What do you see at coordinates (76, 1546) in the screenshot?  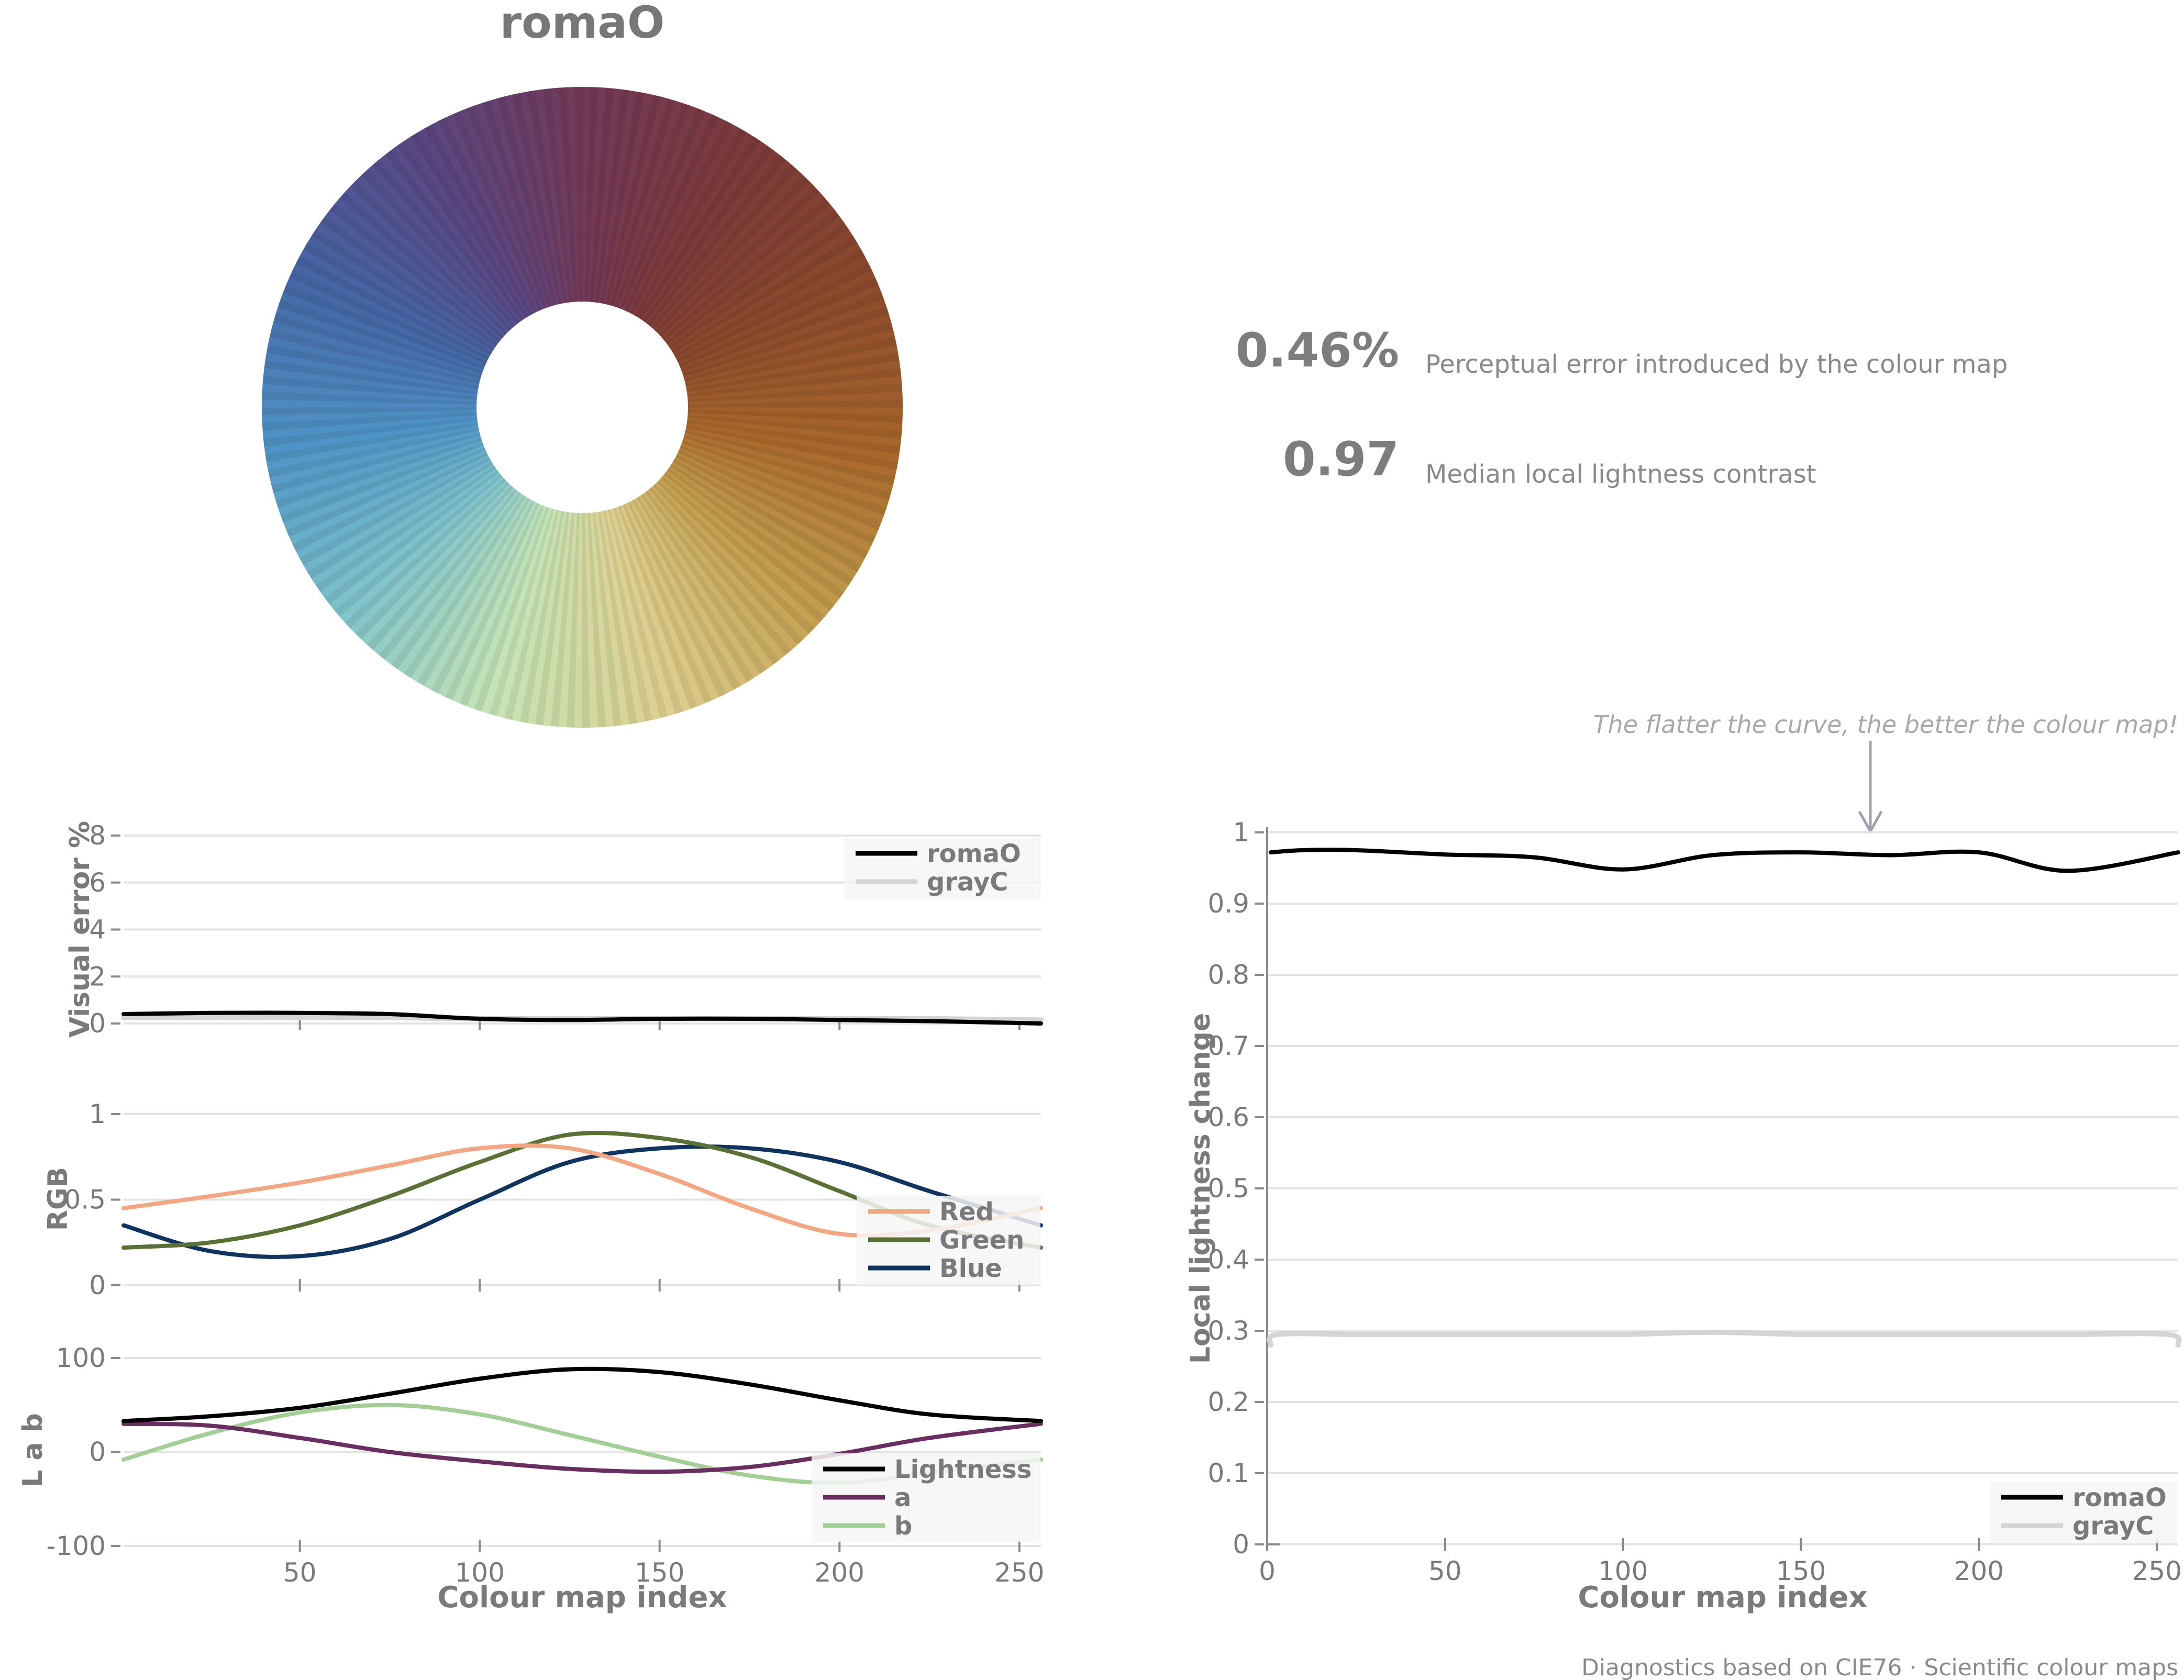 I see `y-tick-label: -100` at bounding box center [76, 1546].